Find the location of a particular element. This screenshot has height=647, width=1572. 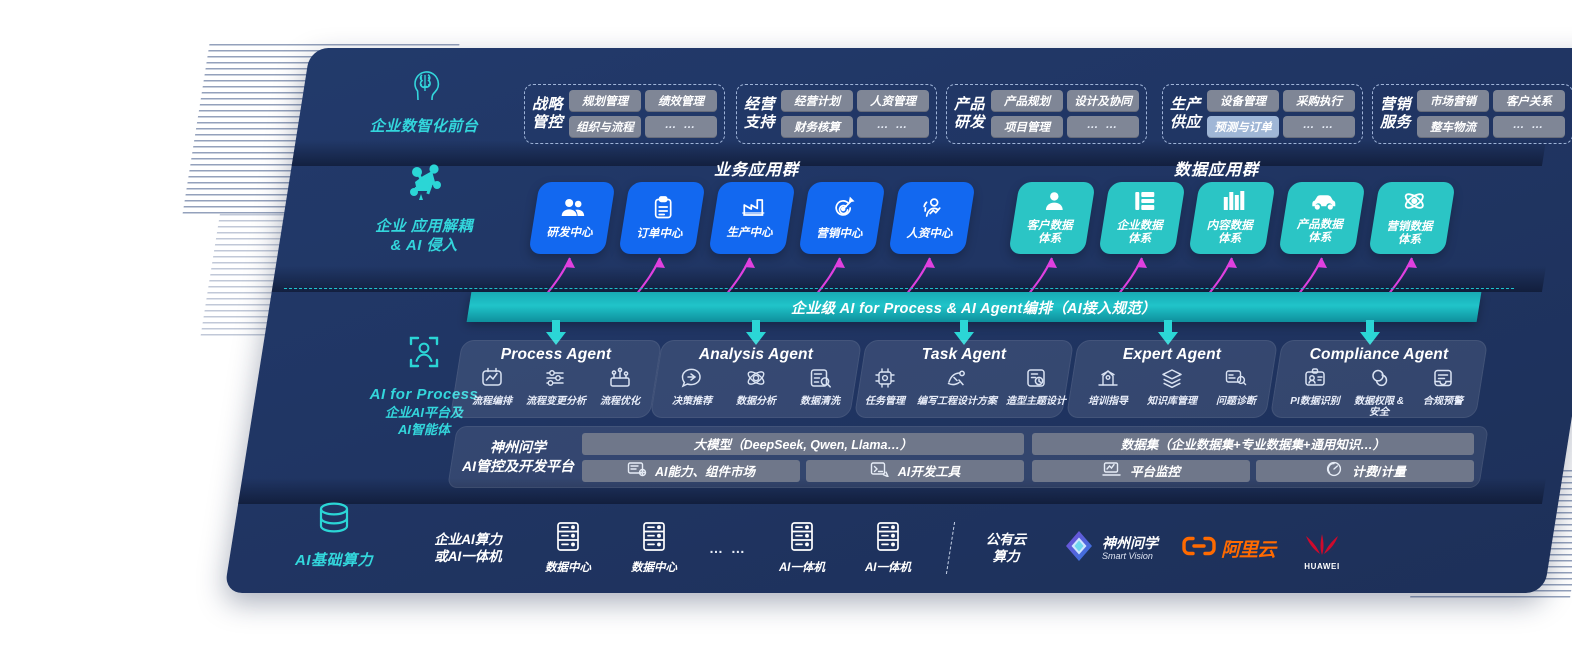

agent-item-label: 数据清洗 is located at coordinates (820, 401).